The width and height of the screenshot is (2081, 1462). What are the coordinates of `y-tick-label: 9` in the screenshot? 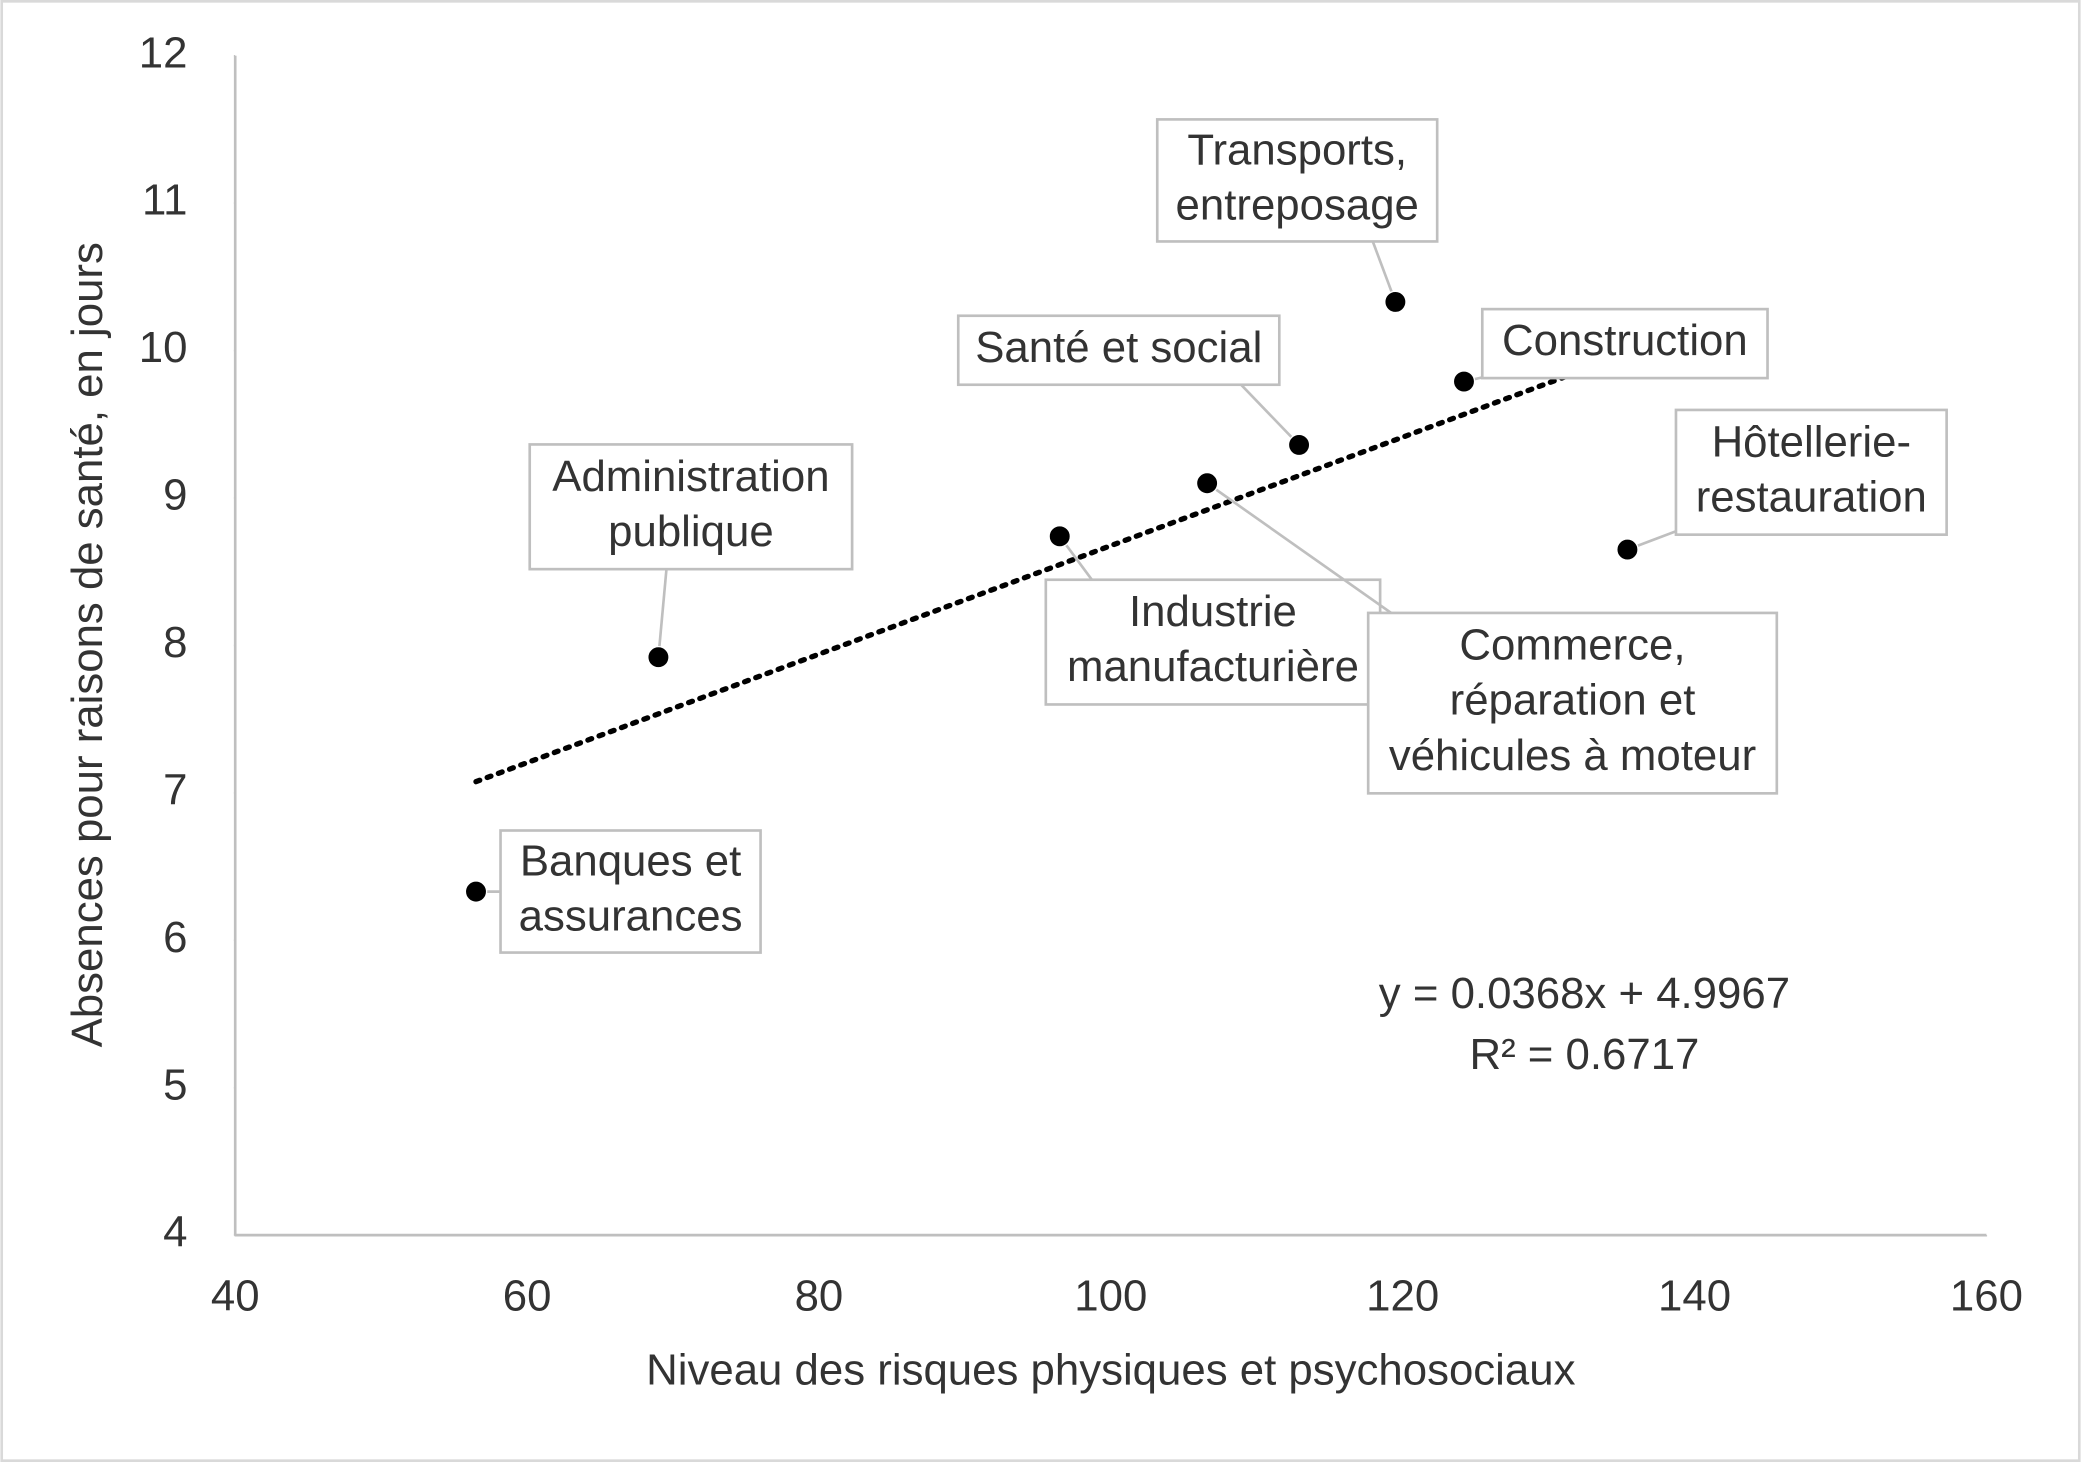 It's located at (175, 495).